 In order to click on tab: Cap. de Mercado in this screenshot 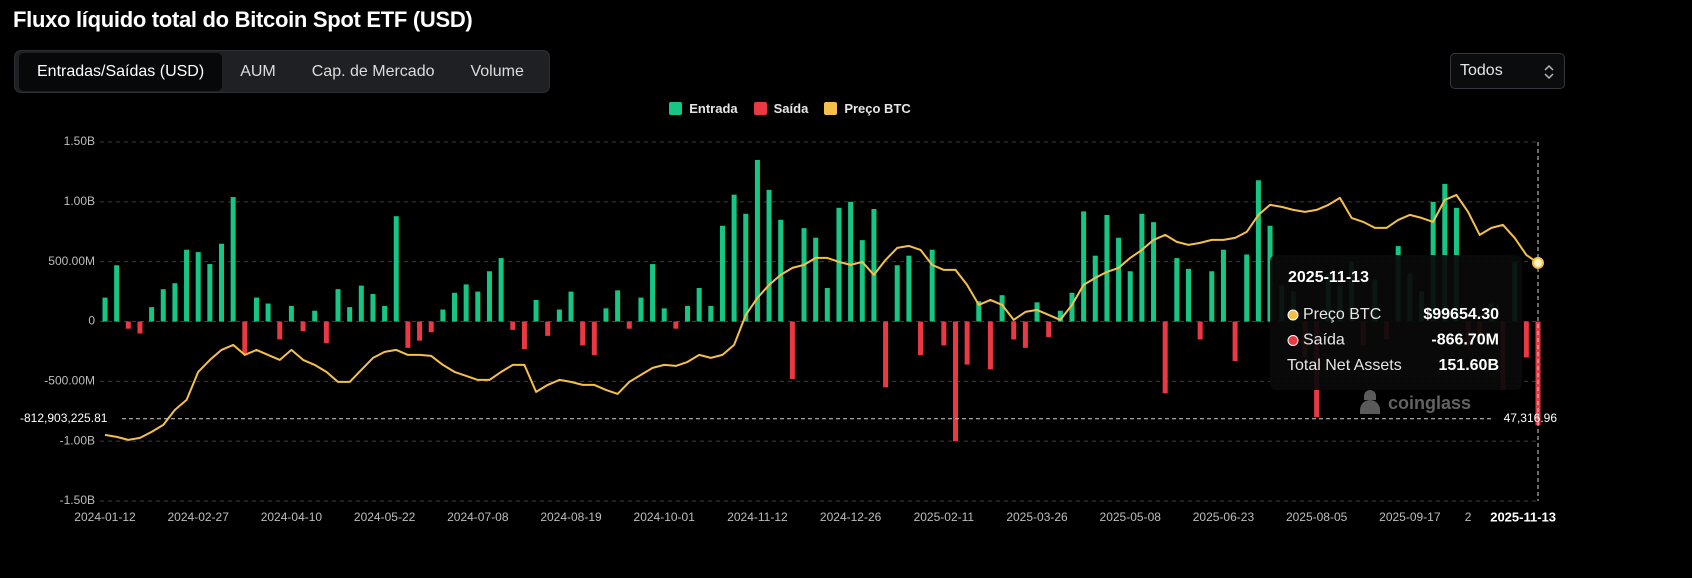, I will do `click(373, 71)`.